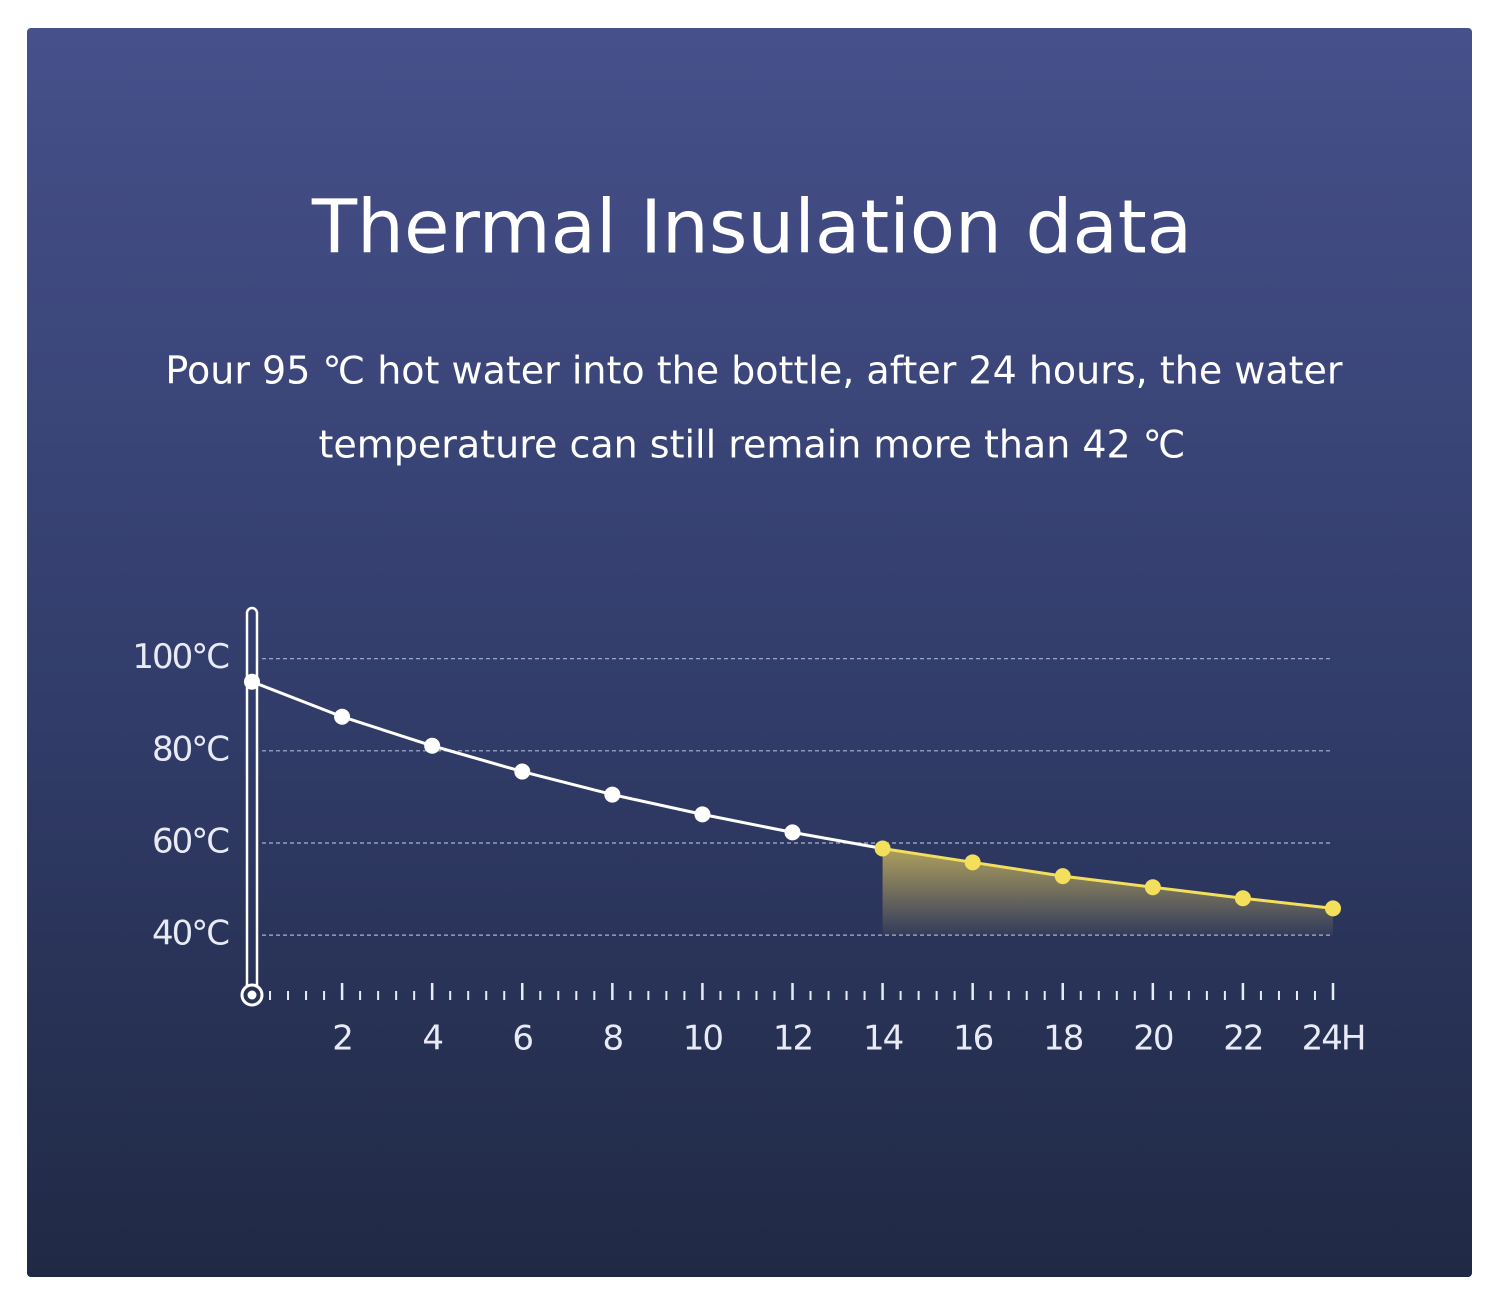 The width and height of the screenshot is (1500, 1290). I want to click on x-tick-label: 24H, so click(1333, 1039).